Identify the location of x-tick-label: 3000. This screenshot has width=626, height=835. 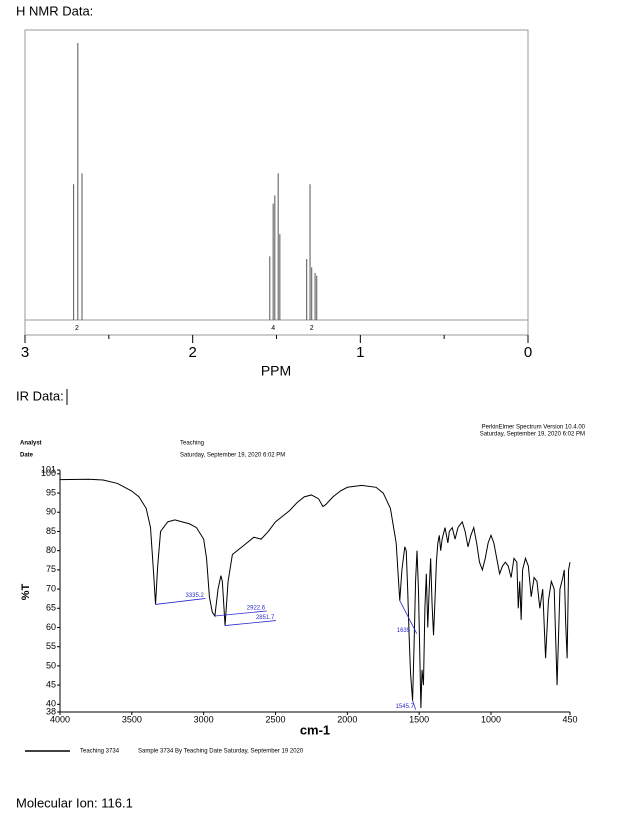
(204, 719).